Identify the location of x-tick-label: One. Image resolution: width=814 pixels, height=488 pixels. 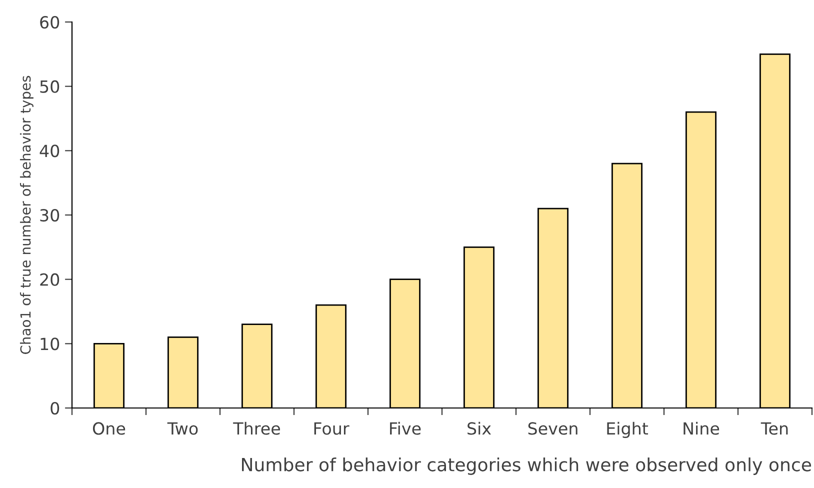
(109, 428).